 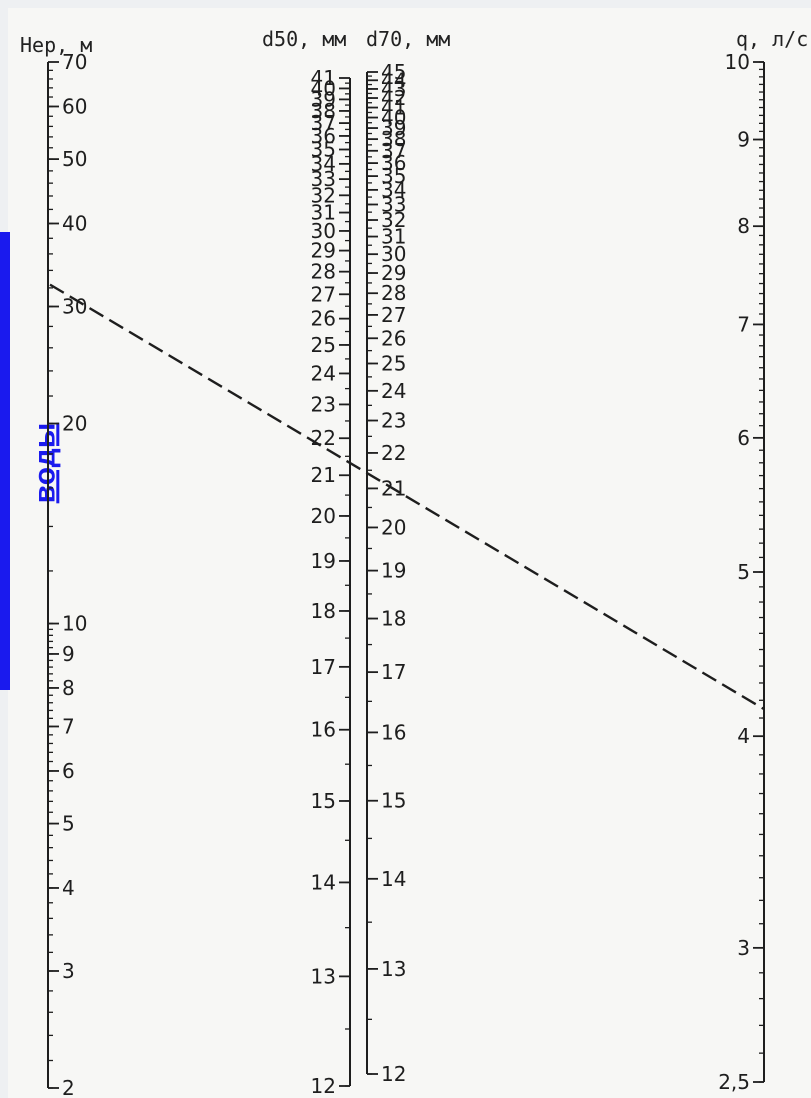 I want to click on axis-titles: Hер, м d50, мм d70, мм q, л/с, so click(x=414, y=42).